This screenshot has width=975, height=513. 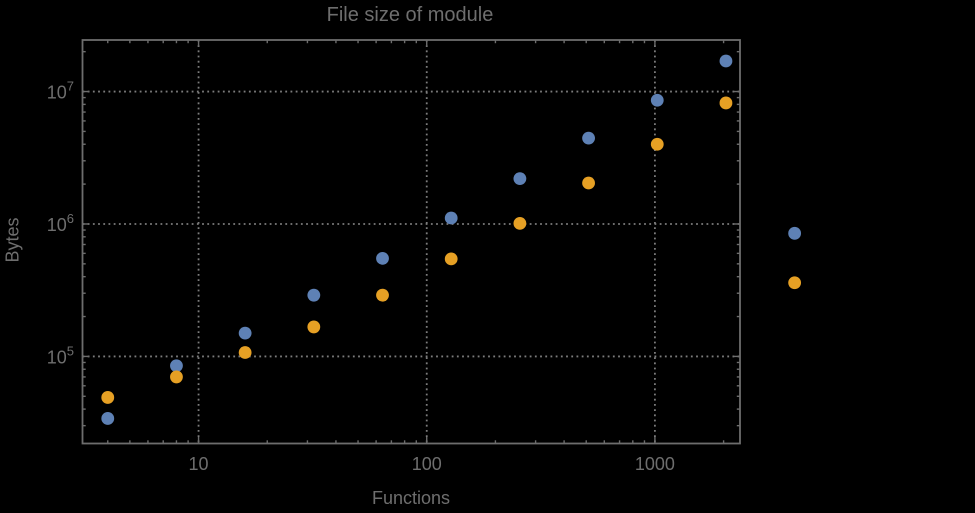 I want to click on x-axis-label: Functions, so click(x=411, y=498).